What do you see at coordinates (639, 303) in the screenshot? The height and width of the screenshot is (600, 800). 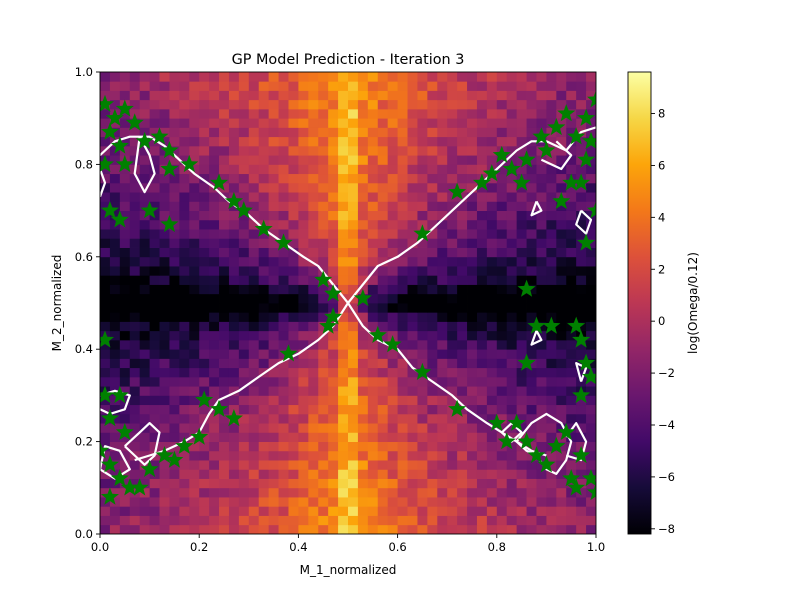 I see `colorbar-gradient` at bounding box center [639, 303].